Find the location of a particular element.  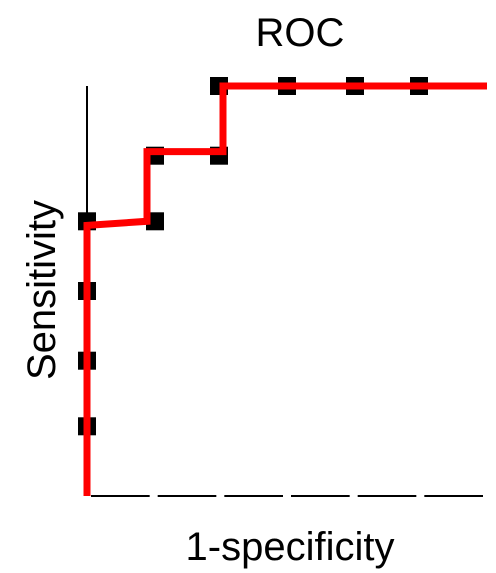

x-axis-label: 1-specificity is located at coordinates (290, 547).